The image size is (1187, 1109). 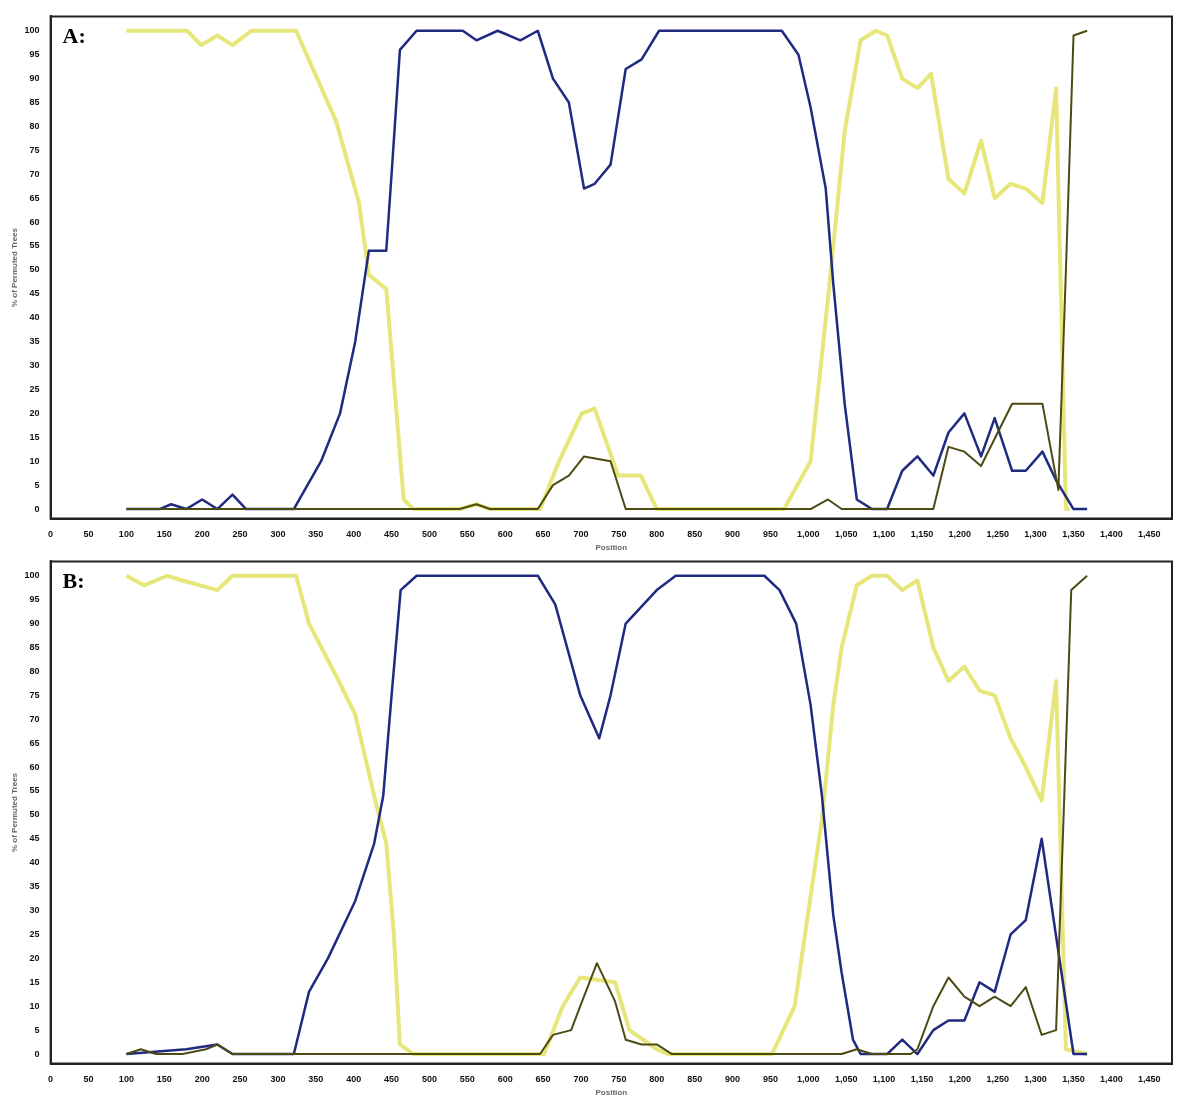 I want to click on x-tick-label: 900, so click(x=733, y=1079).